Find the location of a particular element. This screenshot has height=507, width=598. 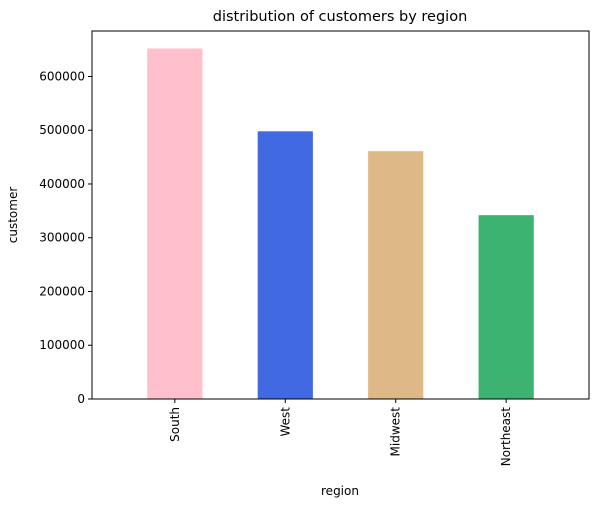

y-tick-label: 0 is located at coordinates (81, 399).